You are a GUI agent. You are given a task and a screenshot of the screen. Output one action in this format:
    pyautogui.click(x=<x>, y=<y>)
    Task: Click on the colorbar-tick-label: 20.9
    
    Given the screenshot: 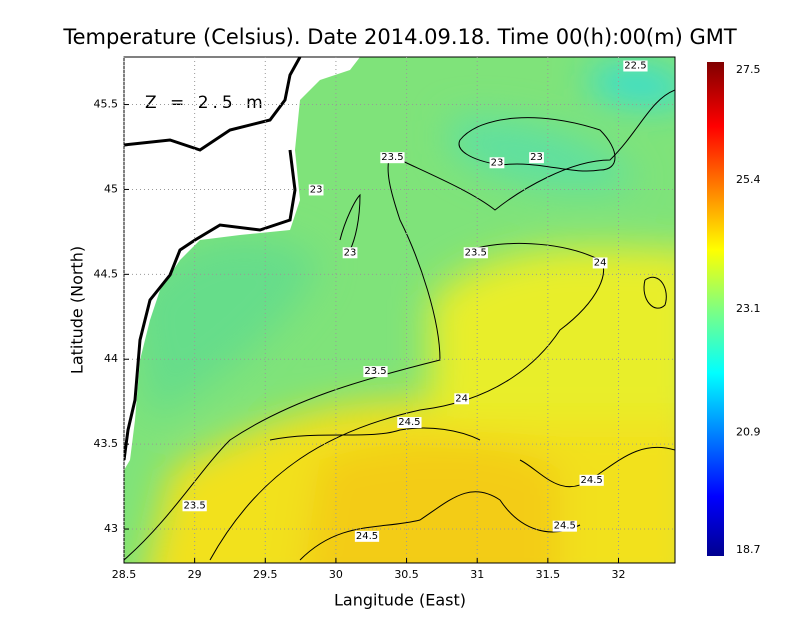 What is the action you would take?
    pyautogui.click(x=748, y=432)
    